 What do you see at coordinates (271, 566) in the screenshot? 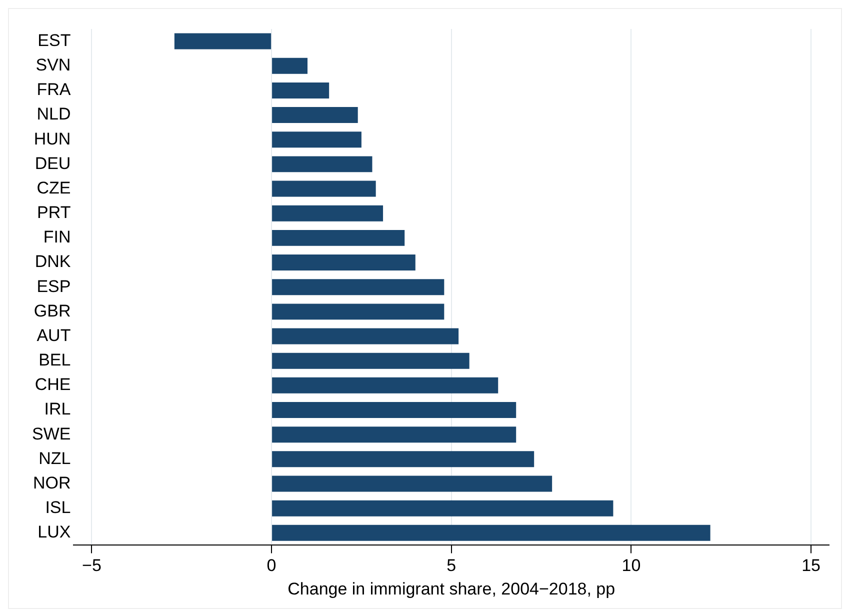
I see `x-tick-label: 0` at bounding box center [271, 566].